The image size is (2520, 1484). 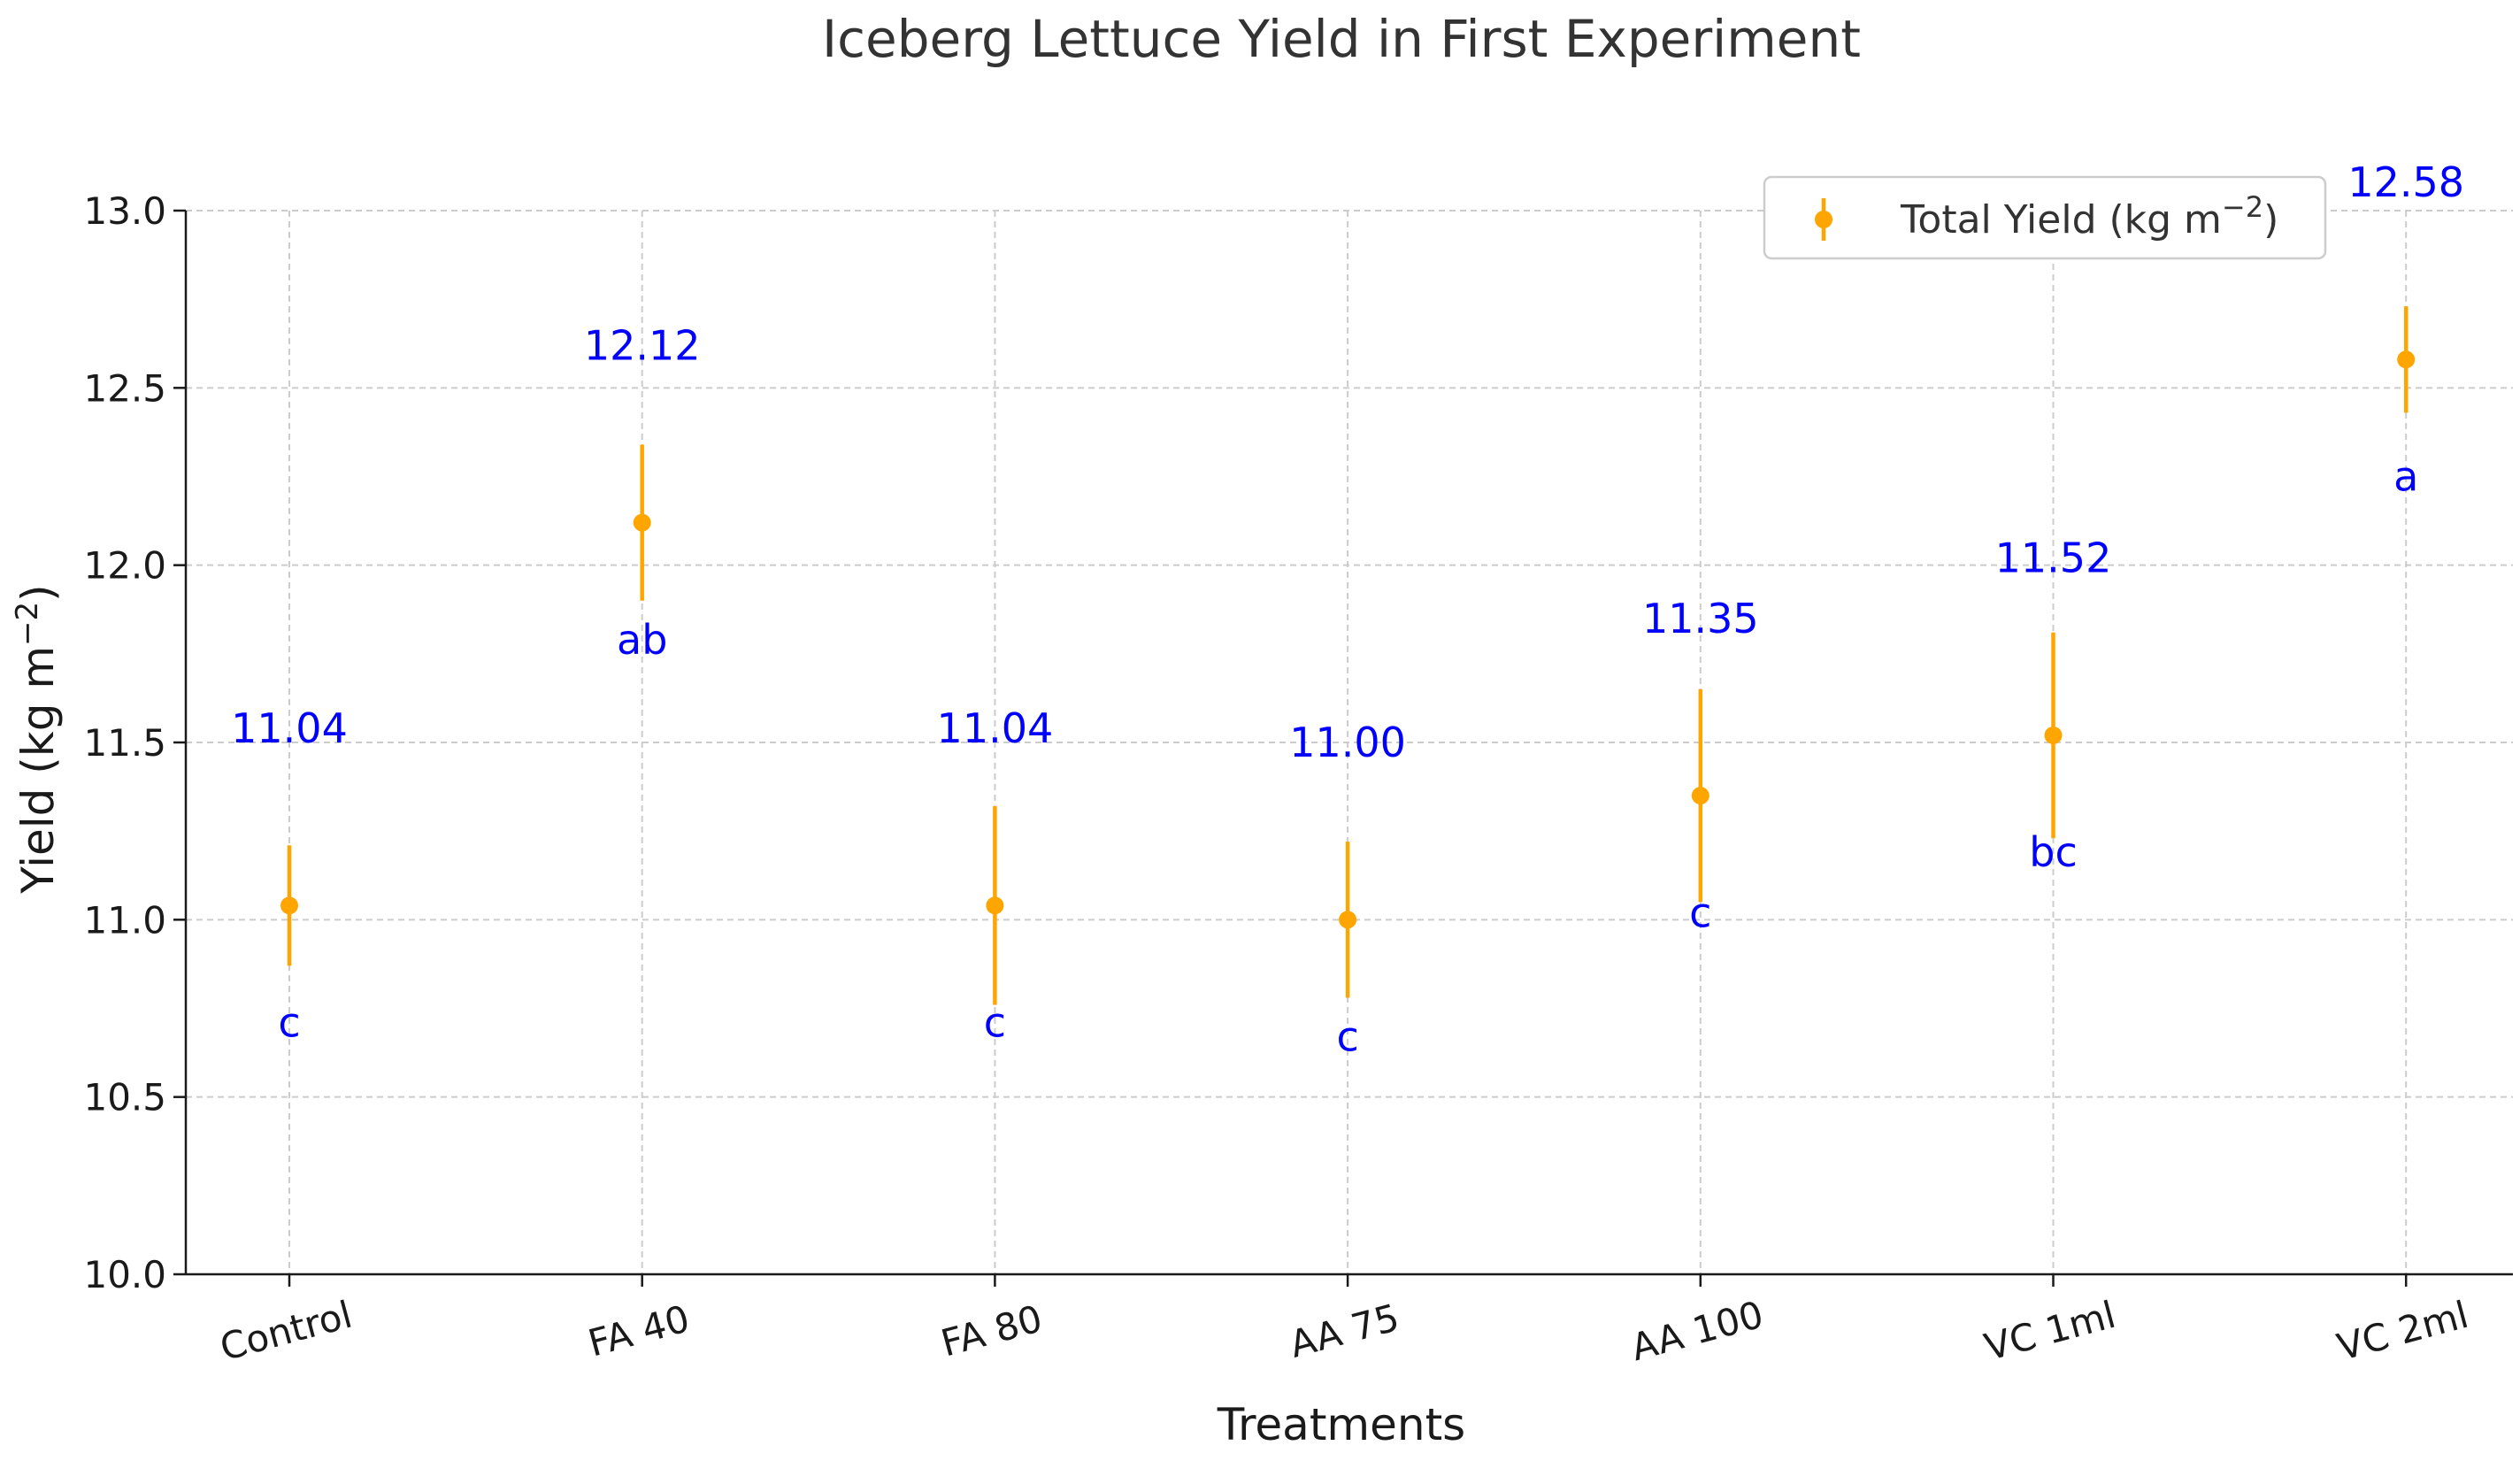 What do you see at coordinates (2242, 207) in the screenshot?
I see `legend-label-superscript: −2` at bounding box center [2242, 207].